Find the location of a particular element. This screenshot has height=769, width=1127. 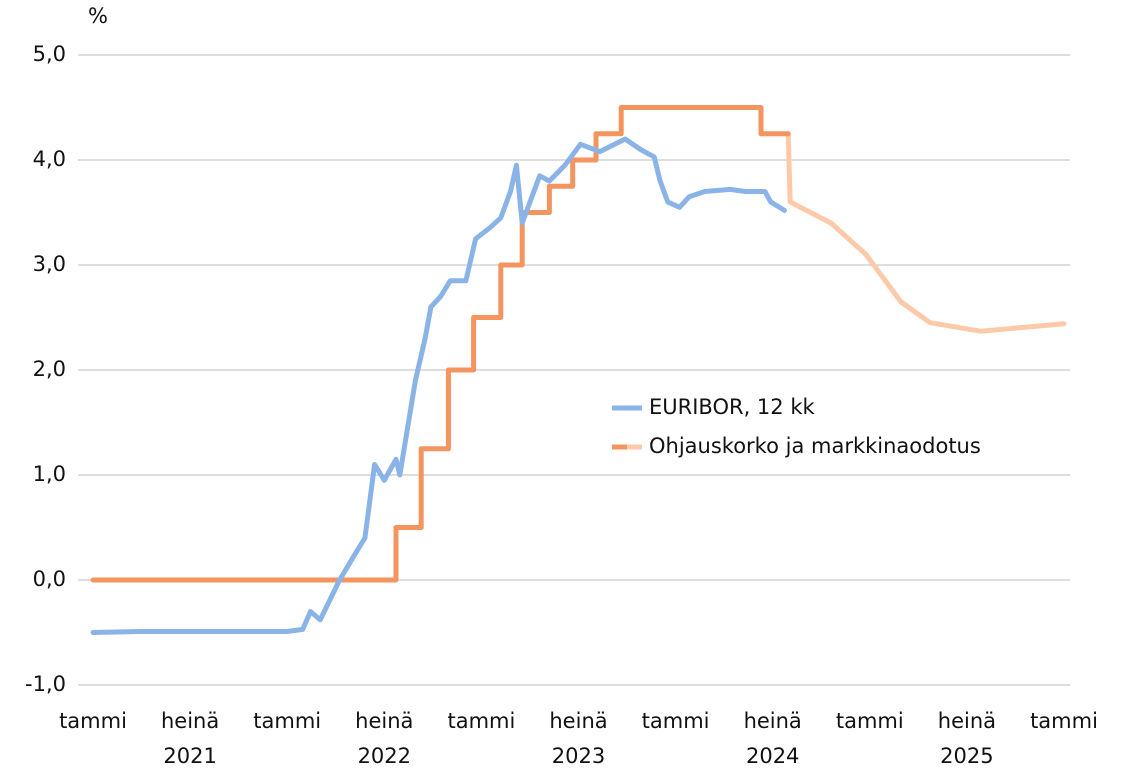

legend-label: Ohjauskorko ja markkinaodotus is located at coordinates (815, 446).